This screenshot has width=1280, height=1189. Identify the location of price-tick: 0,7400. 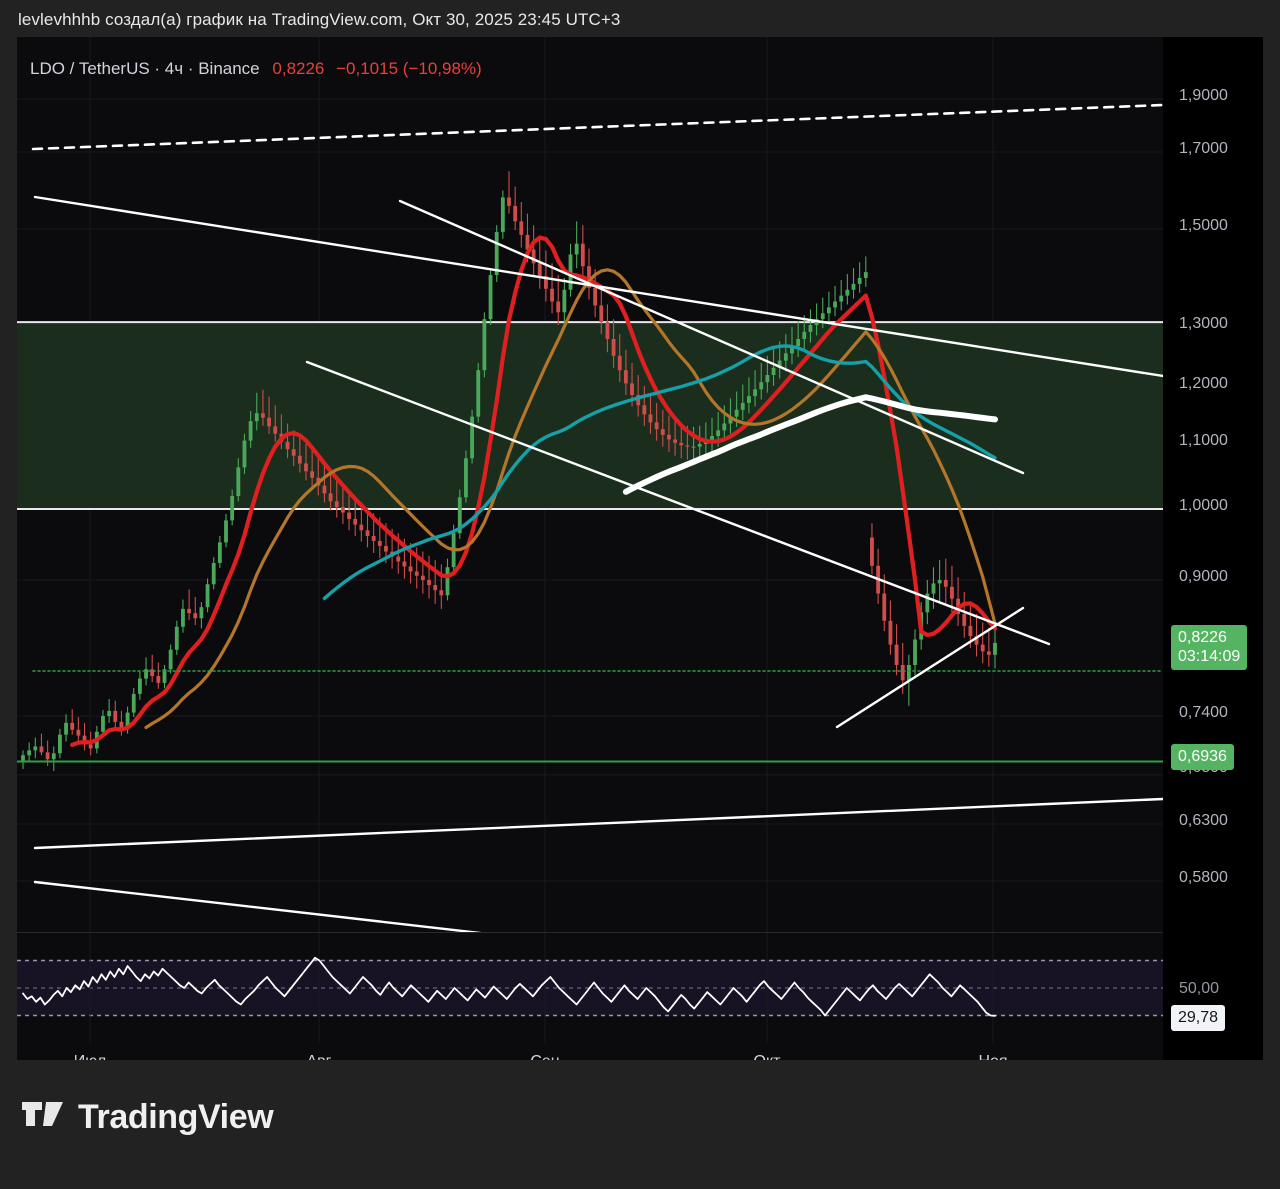
(1203, 712).